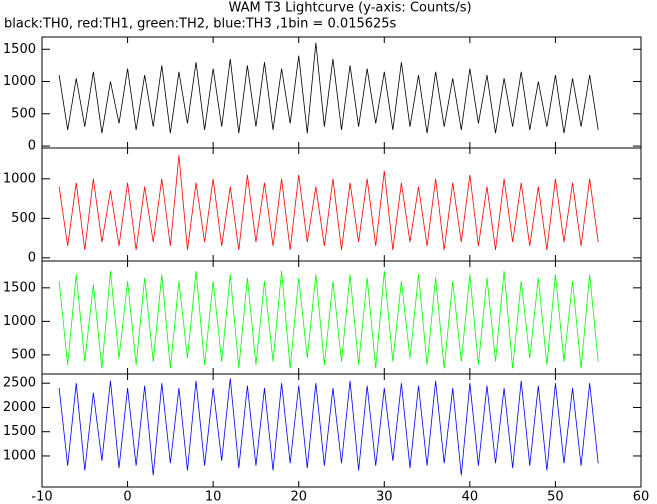 This screenshot has width=657, height=504. What do you see at coordinates (470, 497) in the screenshot?
I see `x-tick-label: 40` at bounding box center [470, 497].